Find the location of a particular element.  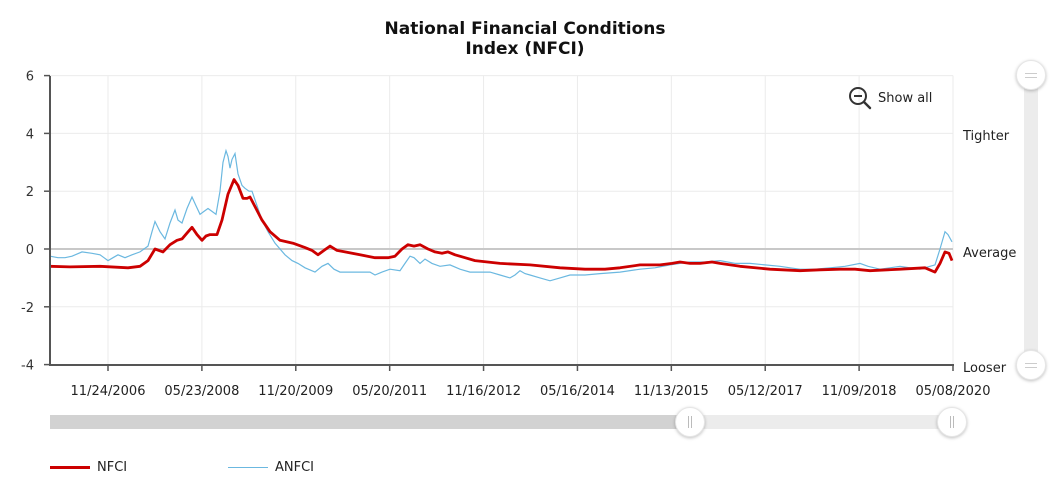

x-tick-label: 11/24/2006 is located at coordinates (108, 391).